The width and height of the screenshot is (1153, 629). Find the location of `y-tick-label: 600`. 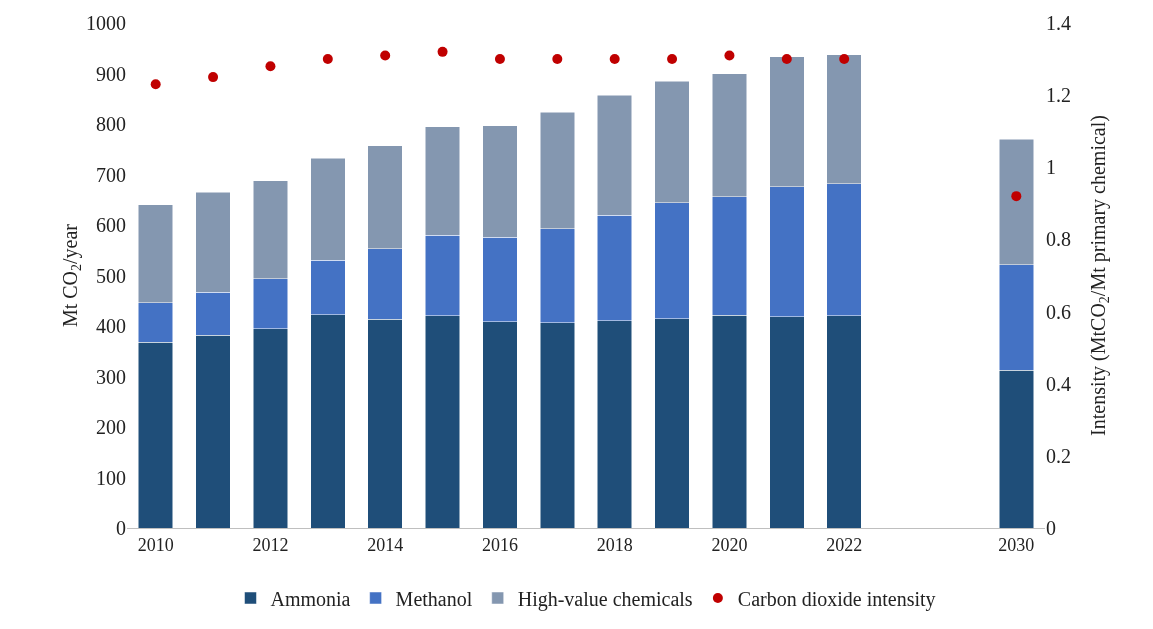

y-tick-label: 600 is located at coordinates (111, 225).